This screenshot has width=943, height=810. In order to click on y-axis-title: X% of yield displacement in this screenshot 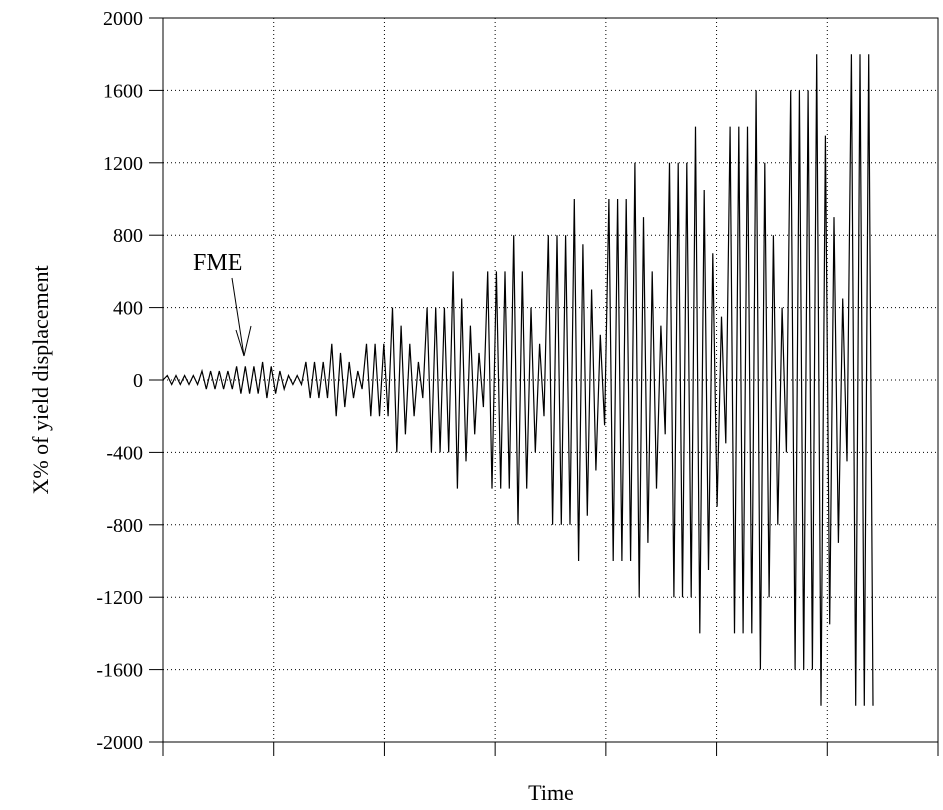, I will do `click(40, 379)`.